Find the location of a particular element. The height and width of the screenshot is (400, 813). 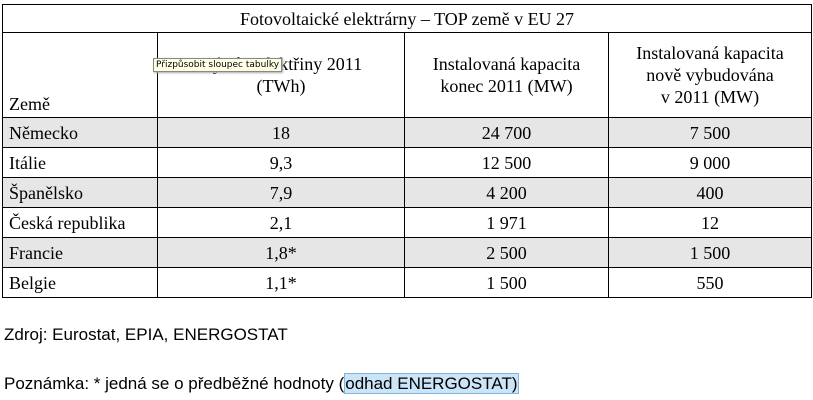

header-line: konec 2011 (MW) is located at coordinates (506, 86).